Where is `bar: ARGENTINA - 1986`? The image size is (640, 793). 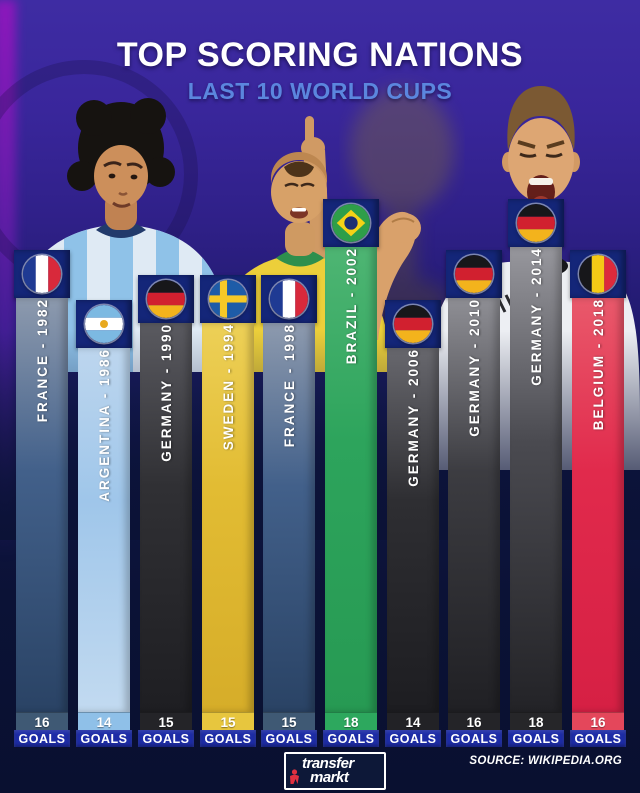
bar: ARGENTINA - 1986 is located at coordinates (104, 530).